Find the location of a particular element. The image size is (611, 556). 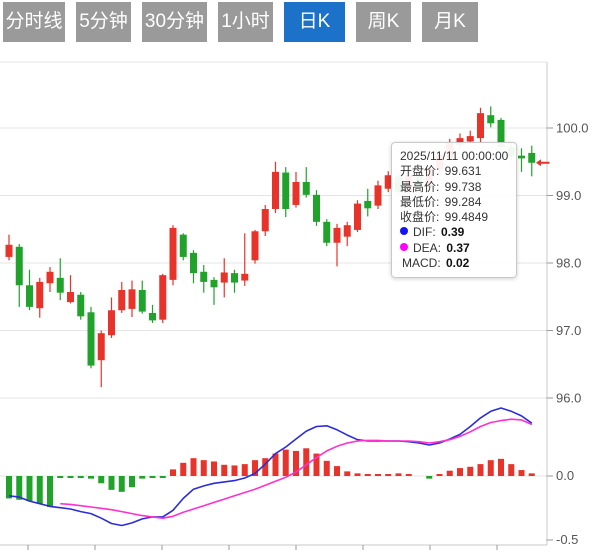

price-tick-label: 97.0 is located at coordinates (568, 330).